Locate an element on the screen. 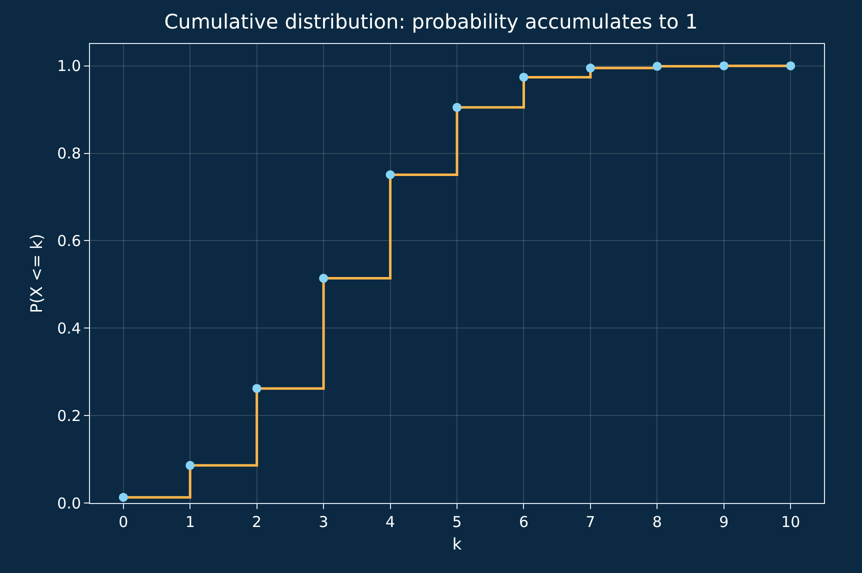 The image size is (862, 573). y-tick-label: 0.2 is located at coordinates (69, 415).